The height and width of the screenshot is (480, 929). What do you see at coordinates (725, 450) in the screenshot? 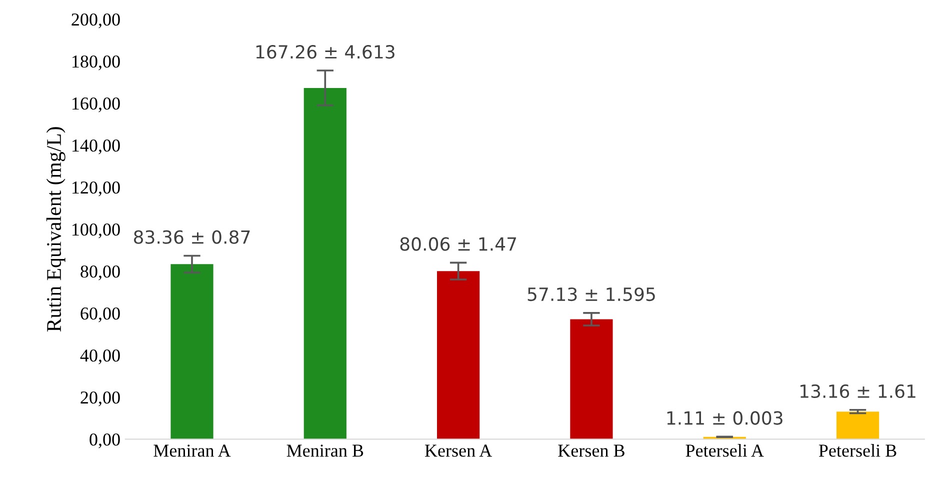
I see `x-tick-label: Peterseli A` at bounding box center [725, 450].